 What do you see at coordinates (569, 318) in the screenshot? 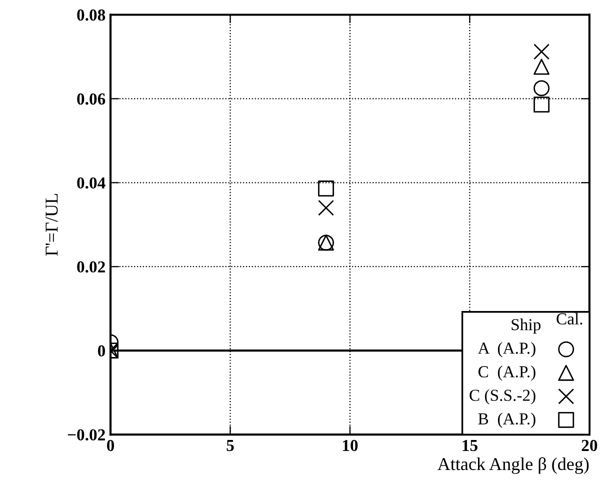
I see `annotation: Cal.` at bounding box center [569, 318].